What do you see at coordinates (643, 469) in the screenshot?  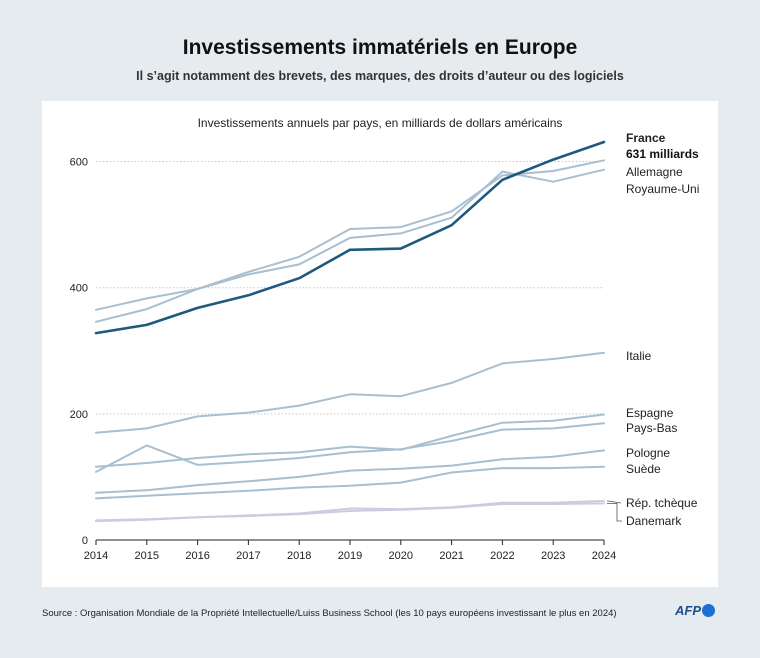 I see `label-suede: Suède` at bounding box center [643, 469].